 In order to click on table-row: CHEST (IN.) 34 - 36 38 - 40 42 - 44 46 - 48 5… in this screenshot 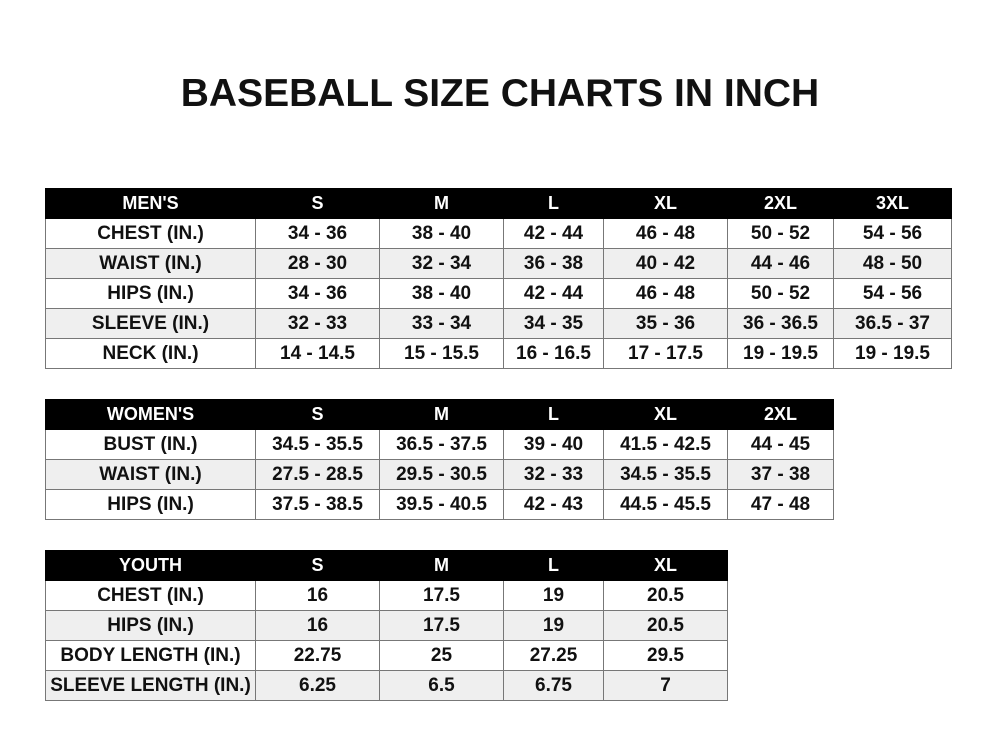, I will do `click(498, 233)`.